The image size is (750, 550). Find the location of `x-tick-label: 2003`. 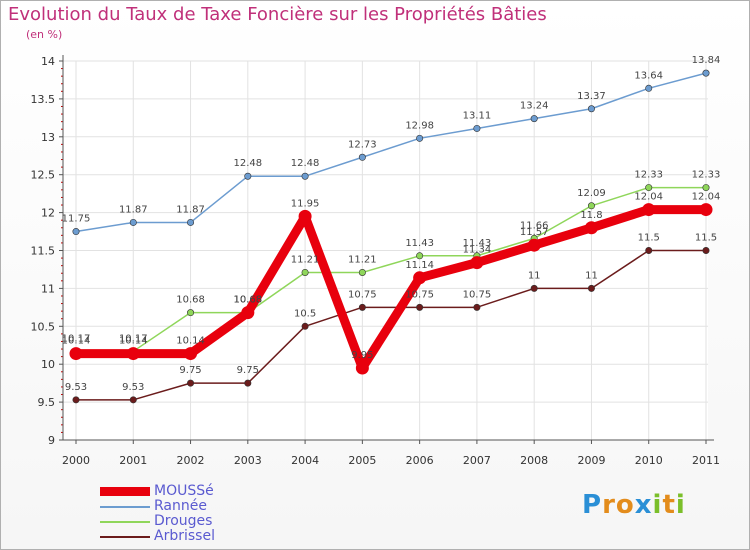

x-tick-label: 2003 is located at coordinates (248, 460).